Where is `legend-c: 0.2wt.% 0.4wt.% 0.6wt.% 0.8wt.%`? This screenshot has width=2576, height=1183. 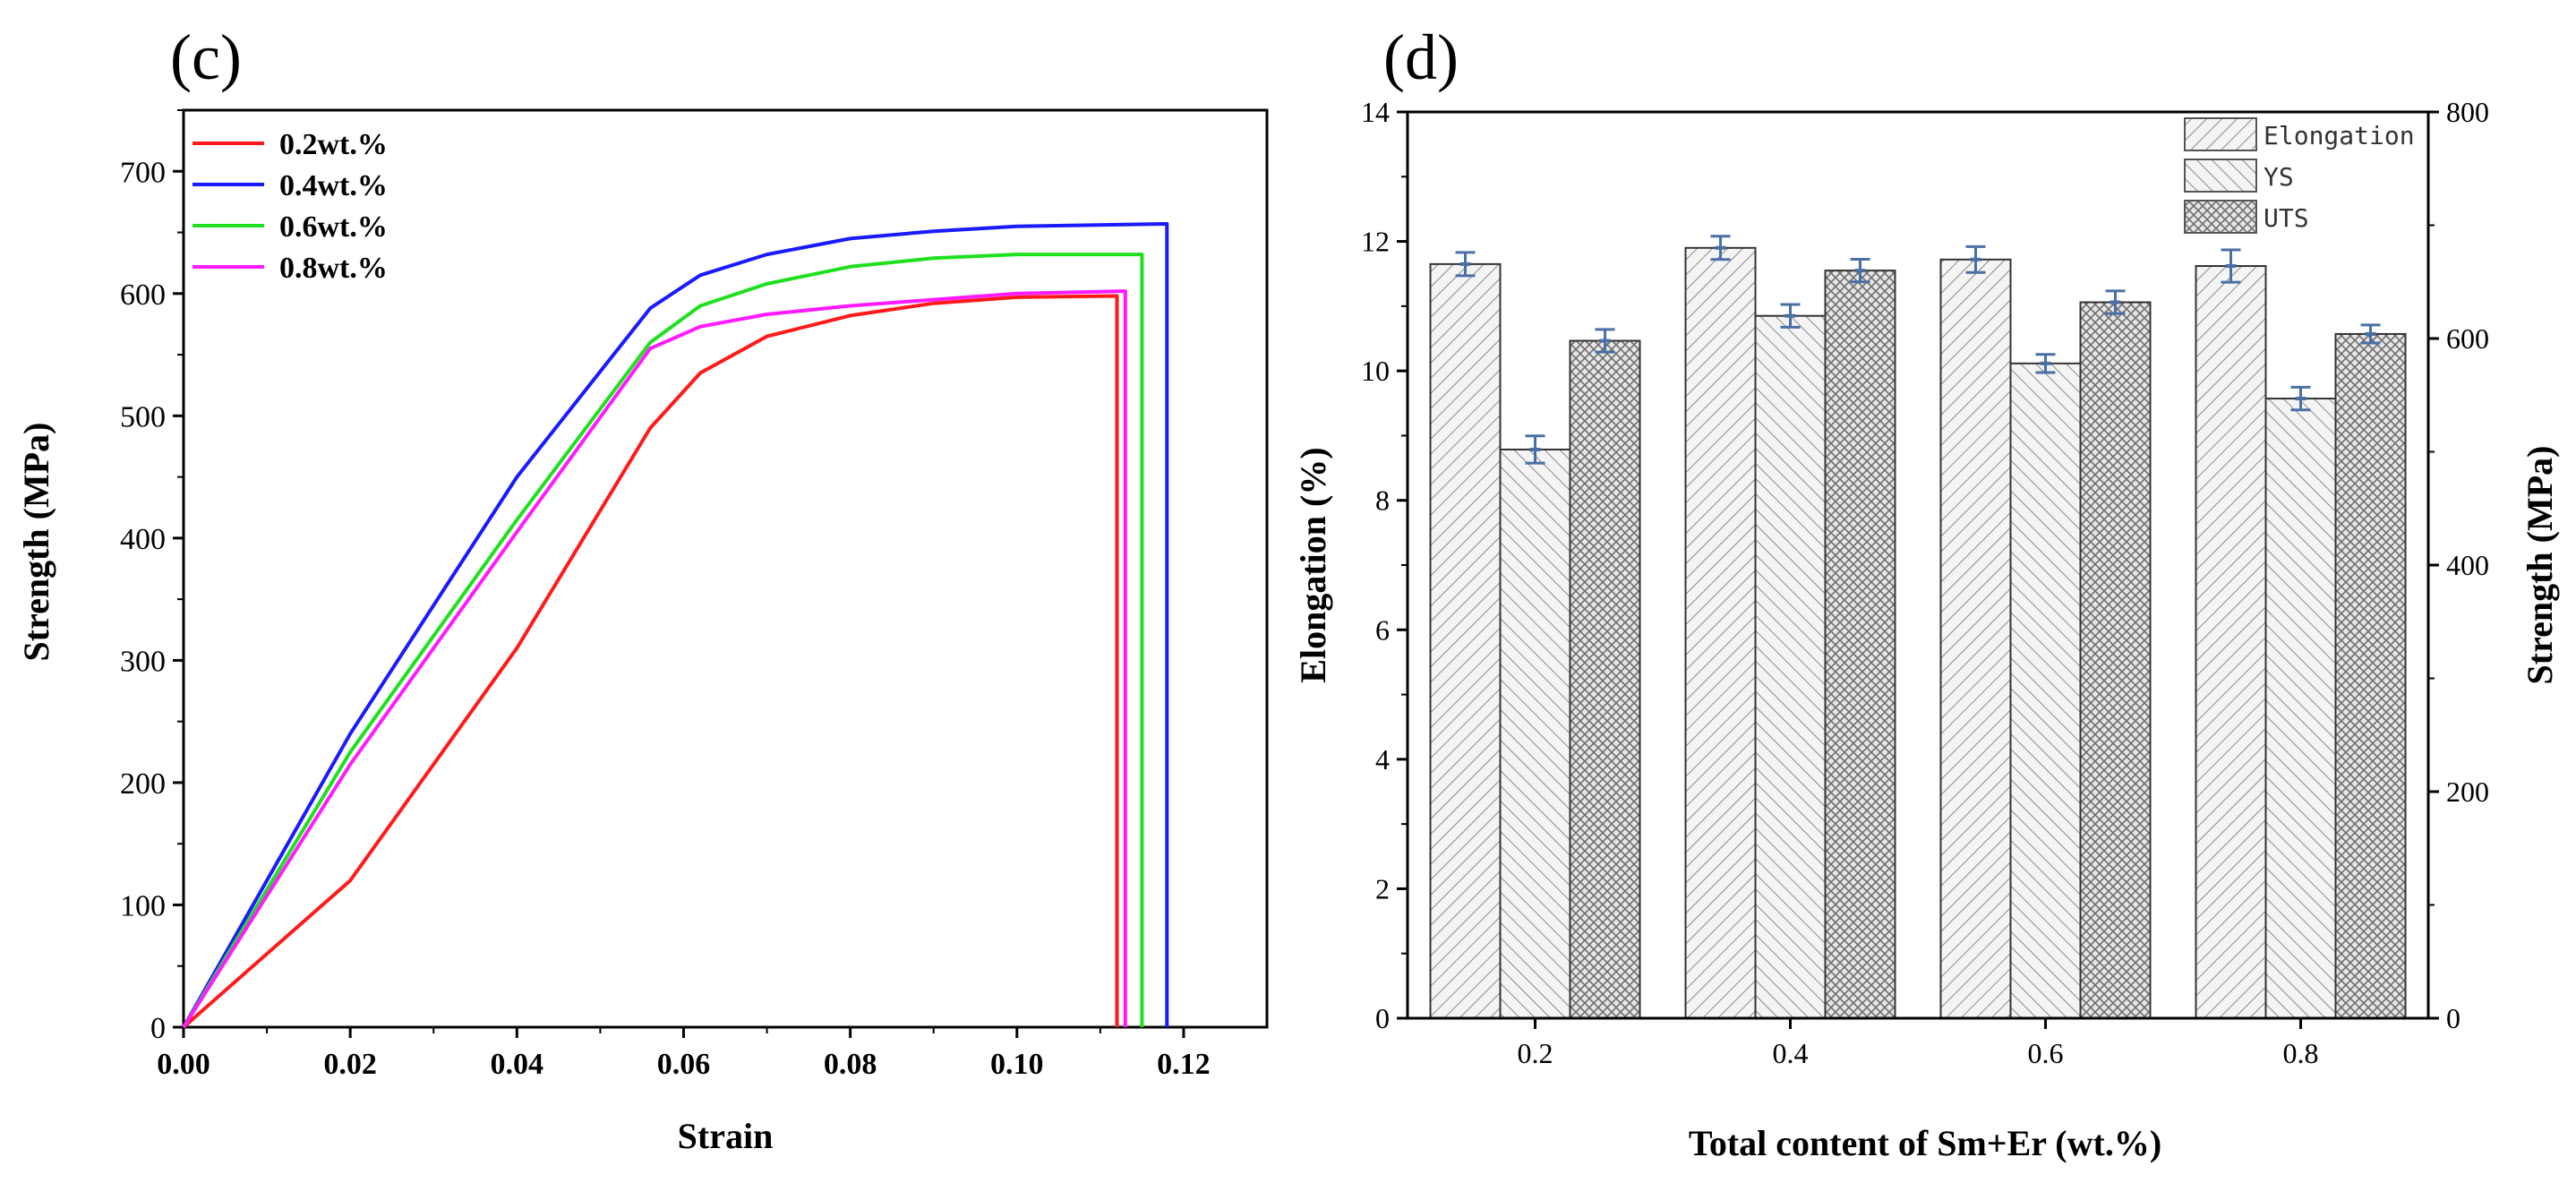 legend-c: 0.2wt.% 0.4wt.% 0.6wt.% 0.8wt.% is located at coordinates (290, 206).